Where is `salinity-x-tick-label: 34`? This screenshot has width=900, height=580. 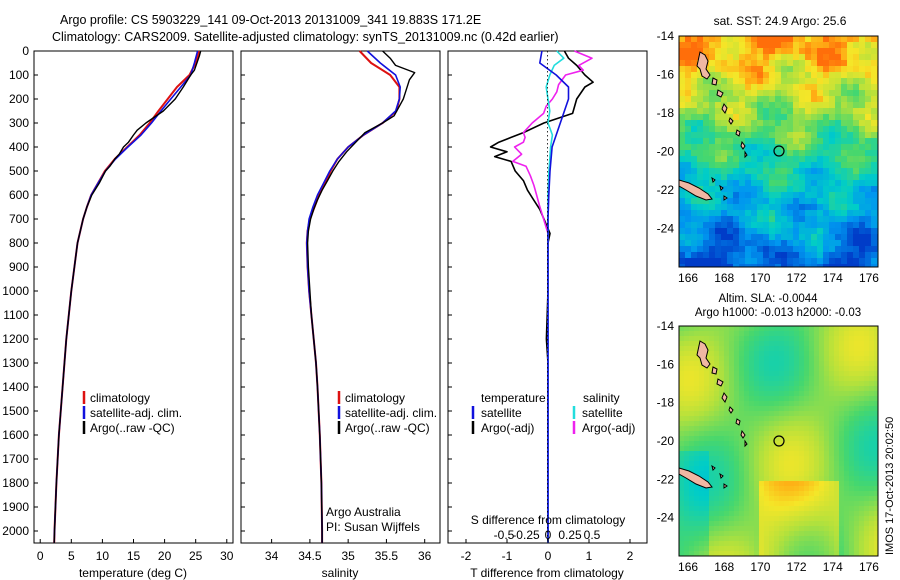 salinity-x-tick-label: 34 is located at coordinates (272, 556).